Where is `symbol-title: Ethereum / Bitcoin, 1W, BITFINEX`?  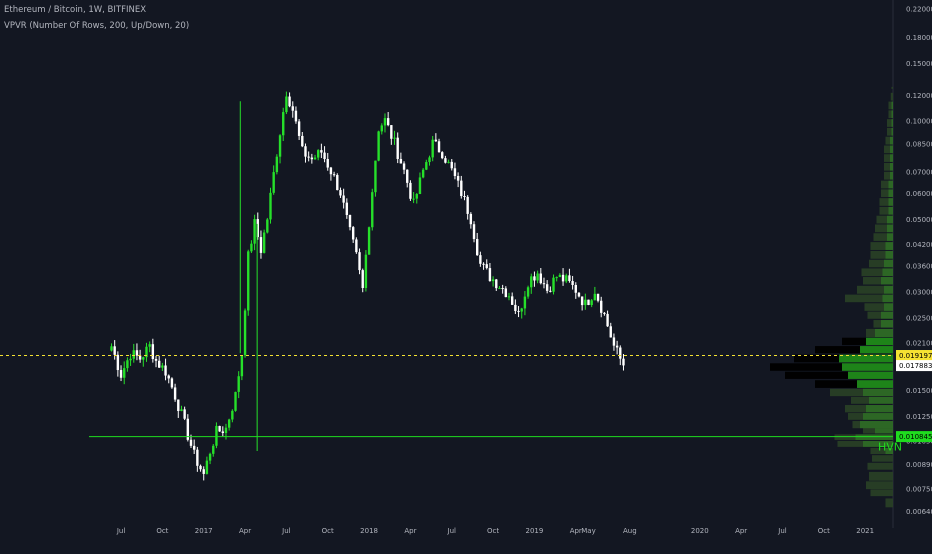
symbol-title: Ethereum / Bitcoin, 1W, BITFINEX is located at coordinates (75, 10).